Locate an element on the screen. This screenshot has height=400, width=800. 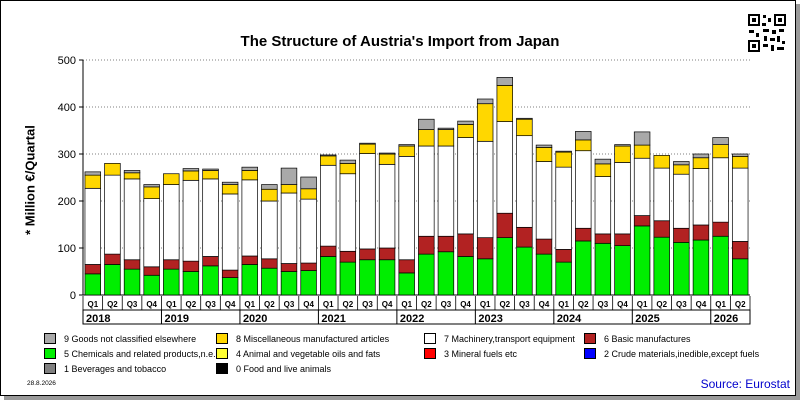
year-label: 2021 is located at coordinates (333, 319).